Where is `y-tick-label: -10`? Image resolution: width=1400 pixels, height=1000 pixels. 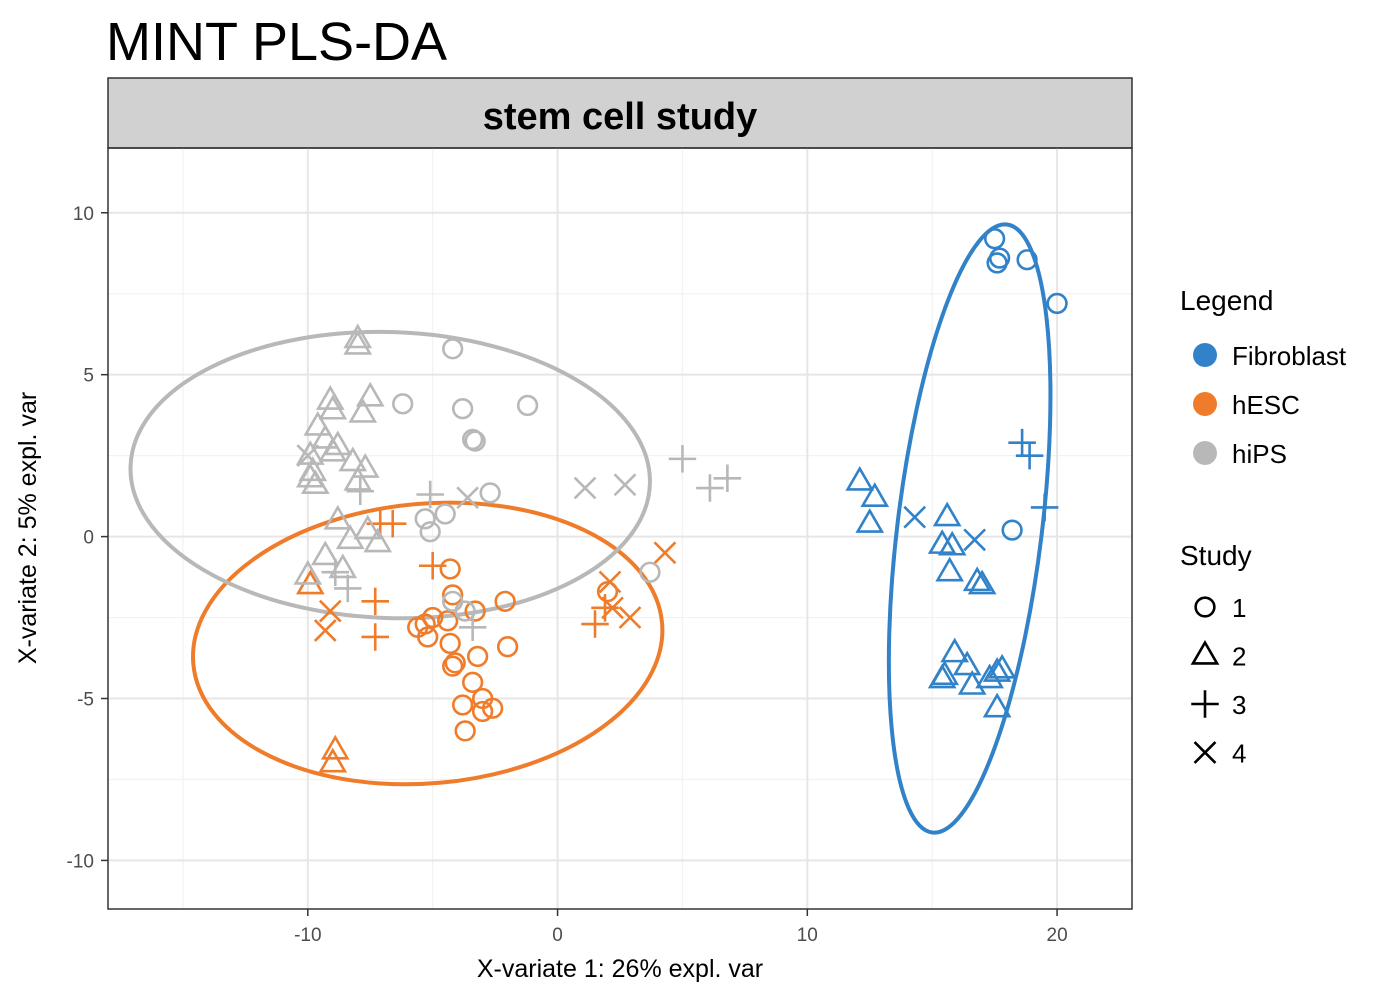 y-tick-label: -10 is located at coordinates (80, 861).